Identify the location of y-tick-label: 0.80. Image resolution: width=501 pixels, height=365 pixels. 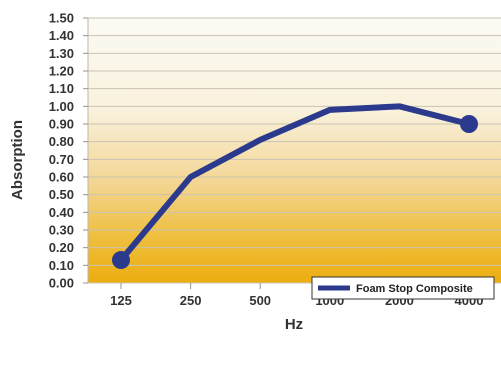
(61, 141).